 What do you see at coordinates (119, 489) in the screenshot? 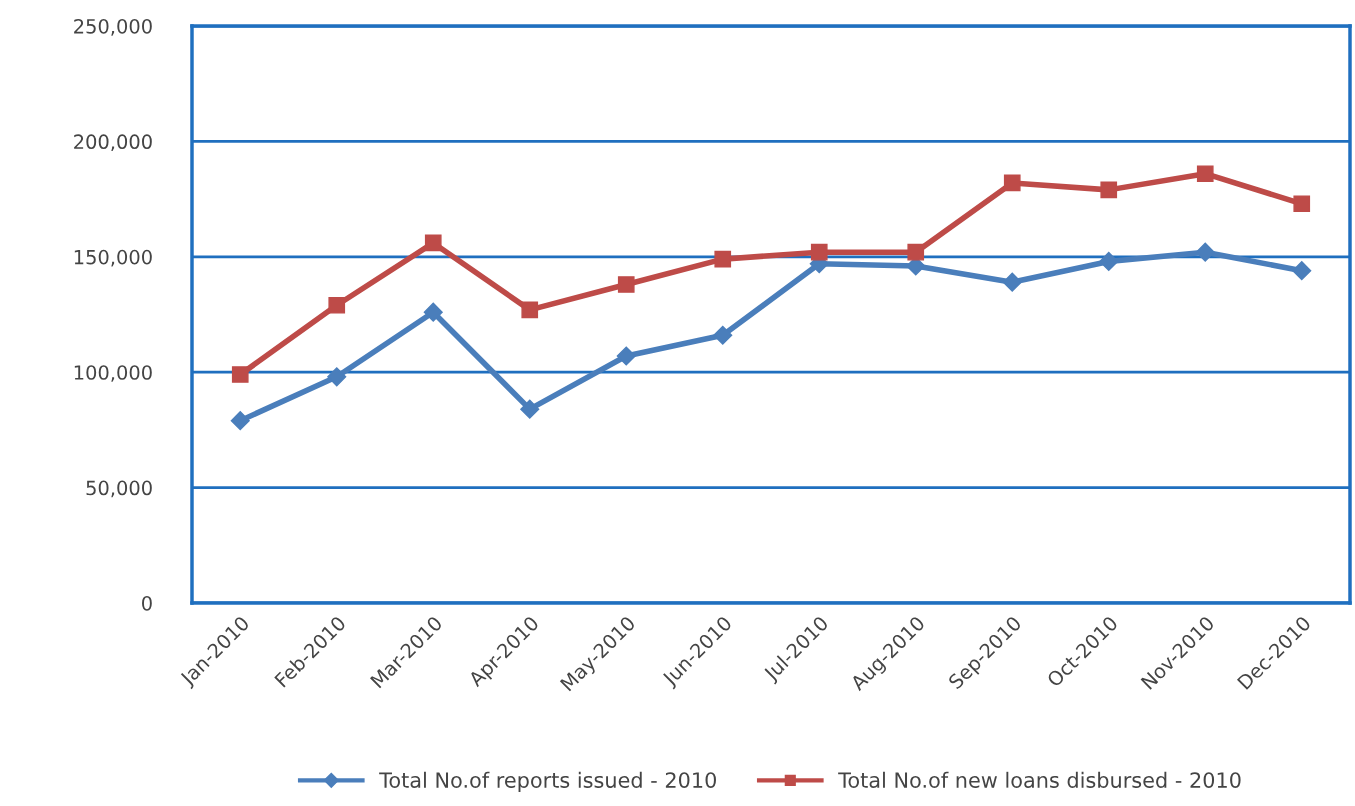
I see `y-tick-label: 50,000` at bounding box center [119, 489].